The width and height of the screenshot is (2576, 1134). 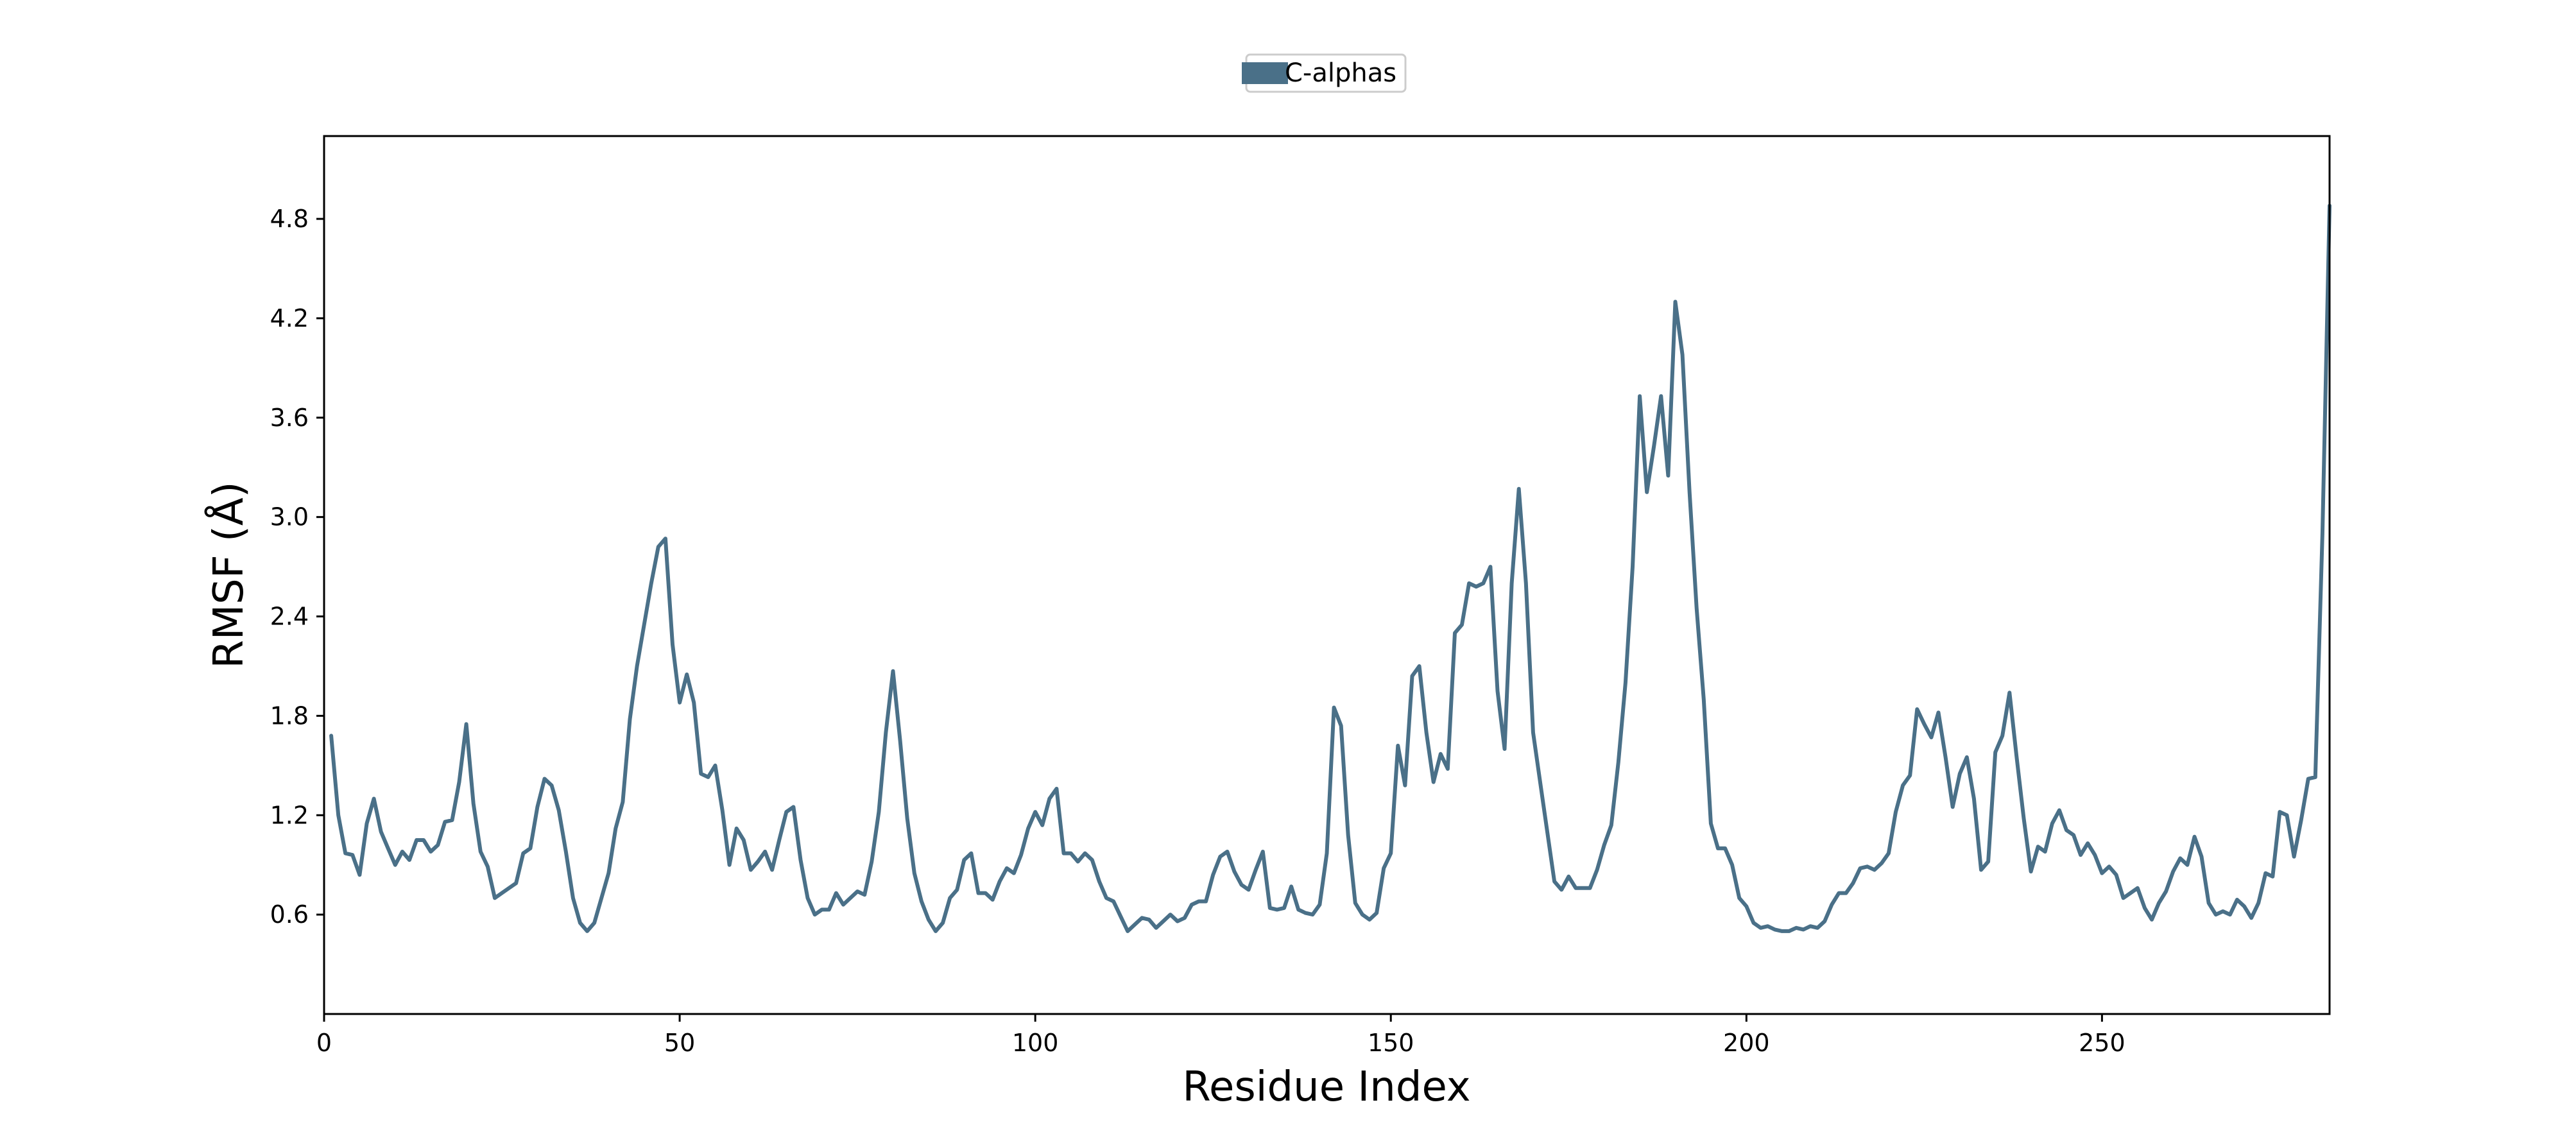 What do you see at coordinates (2102, 1043) in the screenshot?
I see `x-tick-label: 250` at bounding box center [2102, 1043].